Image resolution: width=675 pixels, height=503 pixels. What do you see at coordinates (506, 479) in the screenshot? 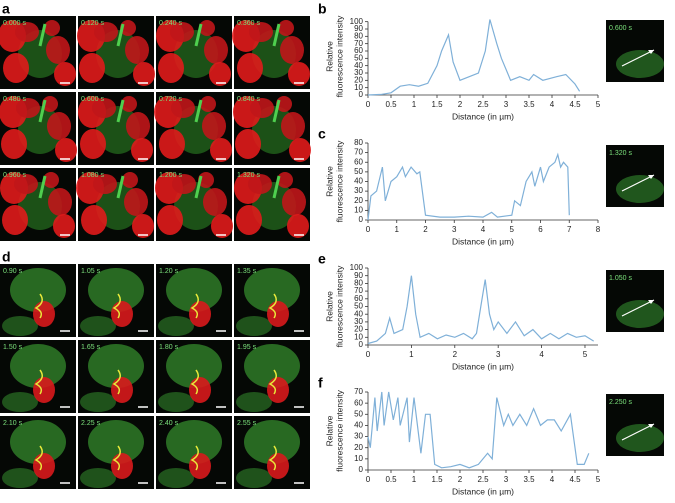
I see `x-tick-label: 3` at bounding box center [506, 479].